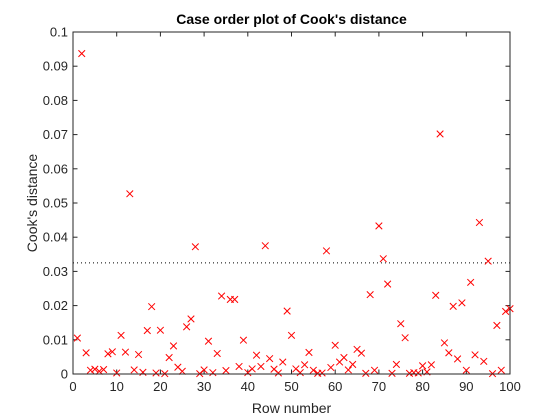  What do you see at coordinates (422, 386) in the screenshot?
I see `x-tick-label: 80` at bounding box center [422, 386].